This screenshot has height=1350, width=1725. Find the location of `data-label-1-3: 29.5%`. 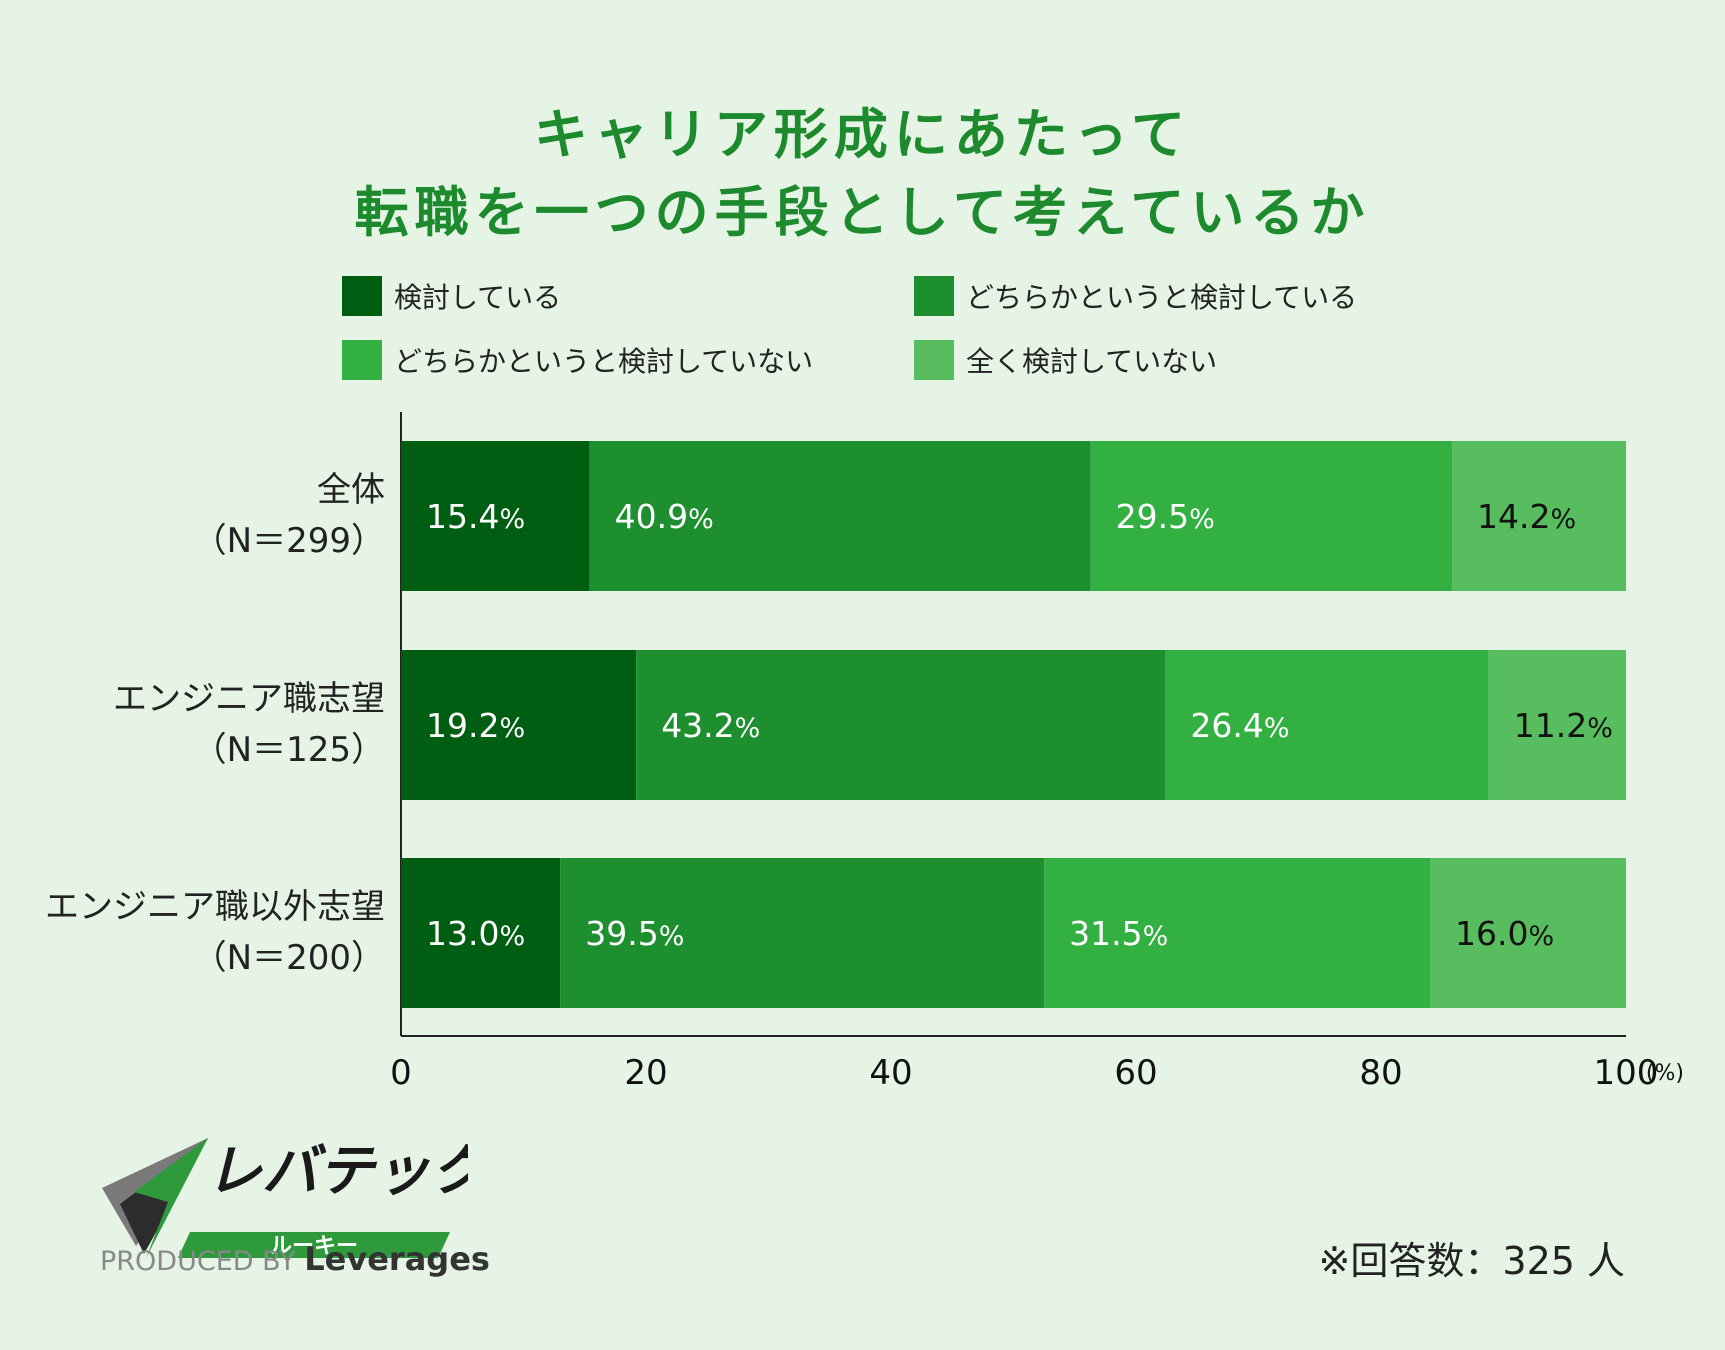

data-label-1-3: 29.5% is located at coordinates (1165, 516).